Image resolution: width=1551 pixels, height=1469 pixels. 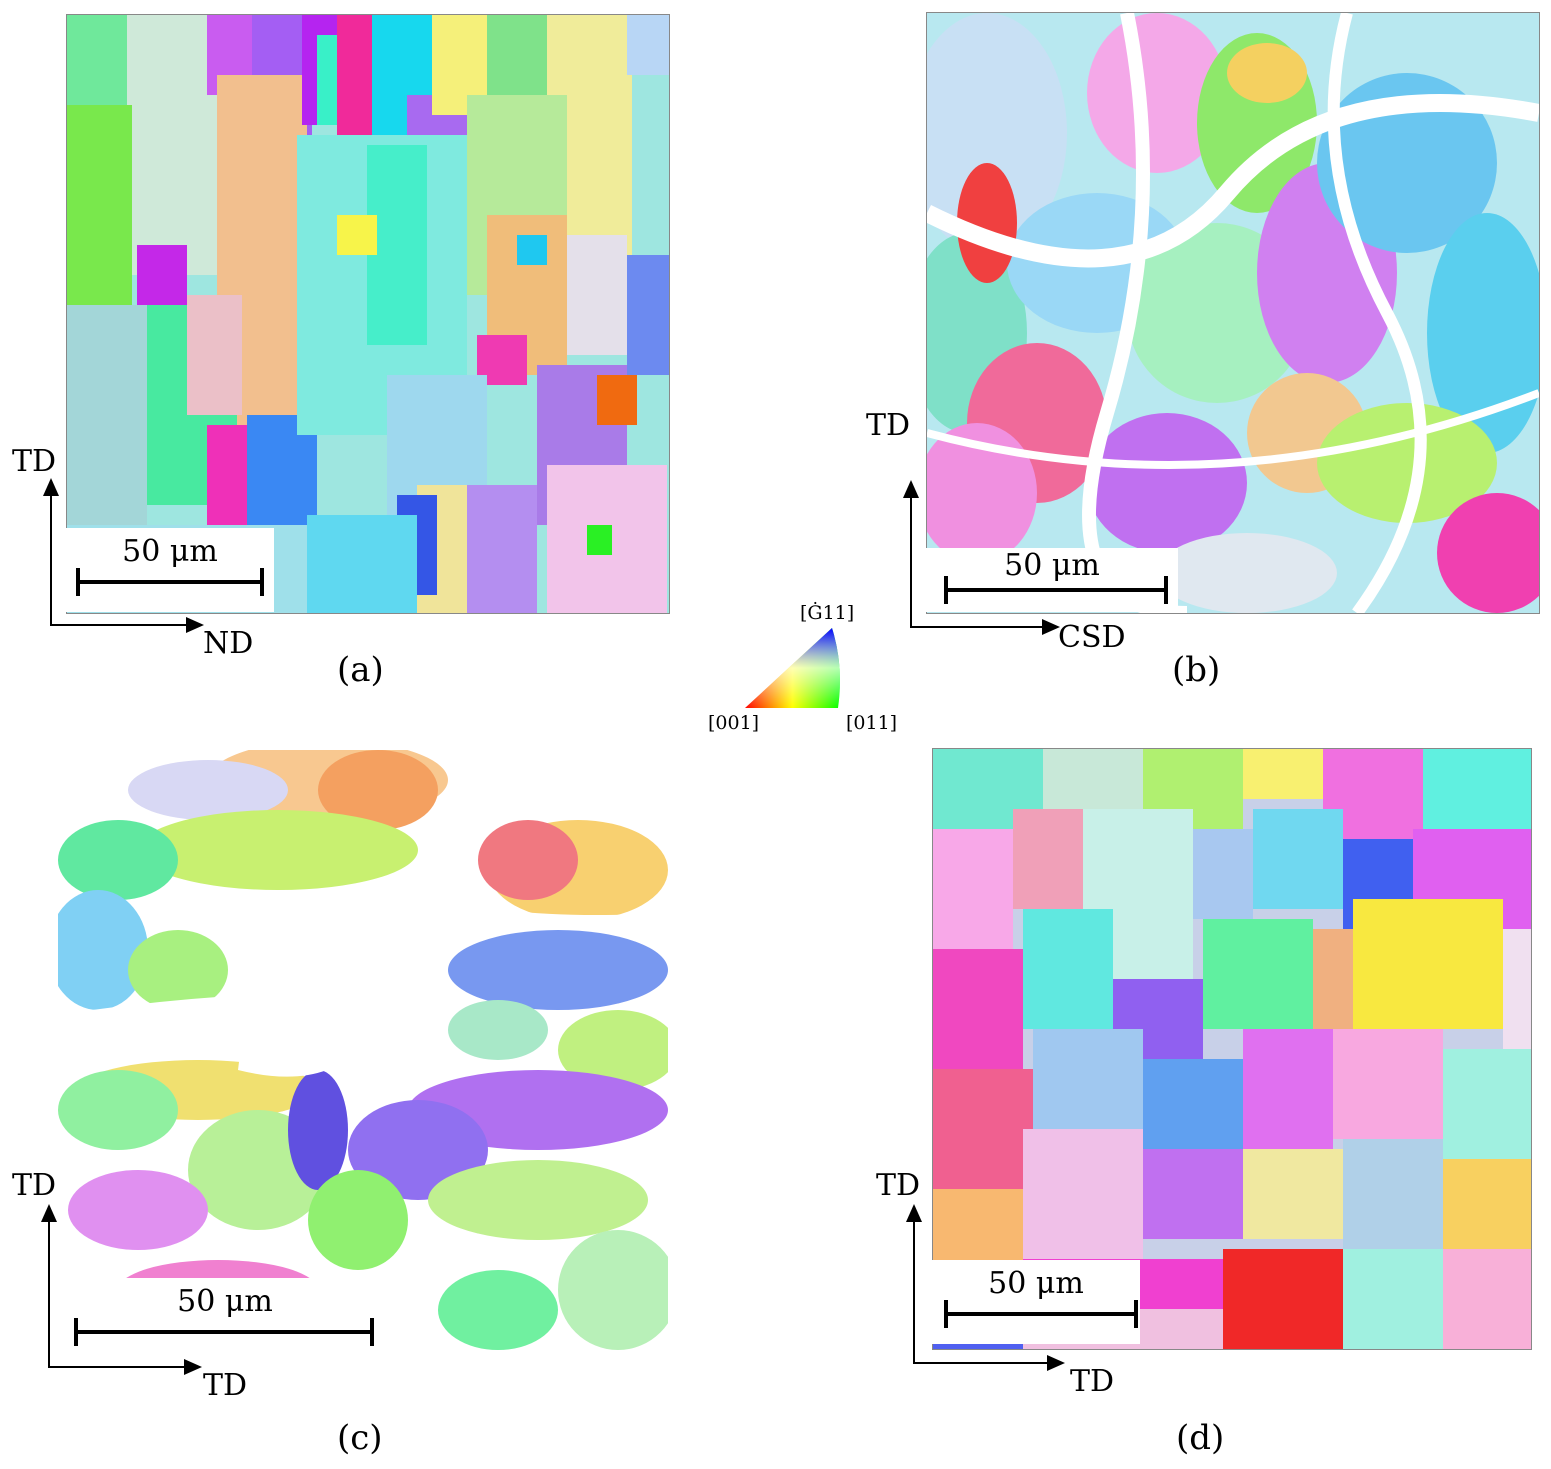 I want to click on scale-bar-d, so click(x=1041, y=1314).